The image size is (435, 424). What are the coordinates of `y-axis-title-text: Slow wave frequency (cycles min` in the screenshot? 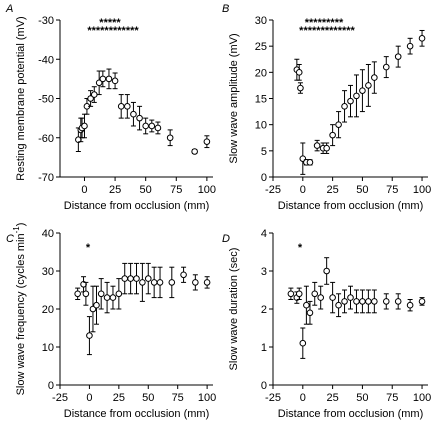 It's located at (21, 314).